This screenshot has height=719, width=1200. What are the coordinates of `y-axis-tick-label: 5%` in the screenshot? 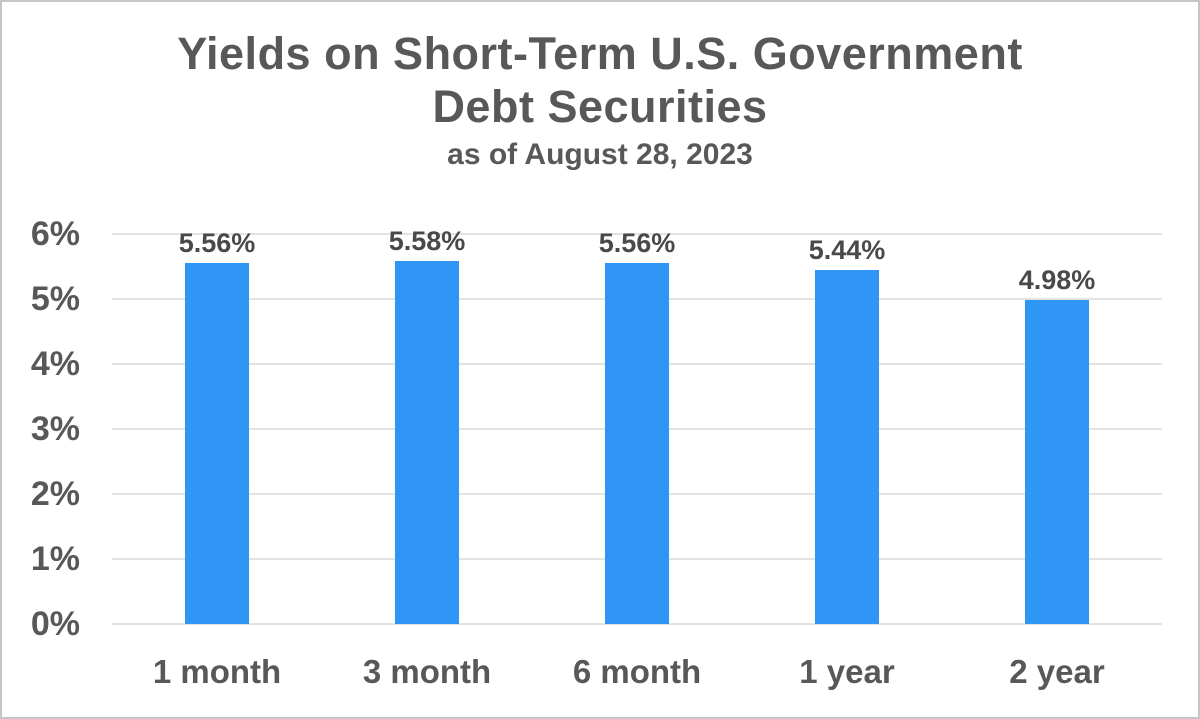 It's located at (55, 299).